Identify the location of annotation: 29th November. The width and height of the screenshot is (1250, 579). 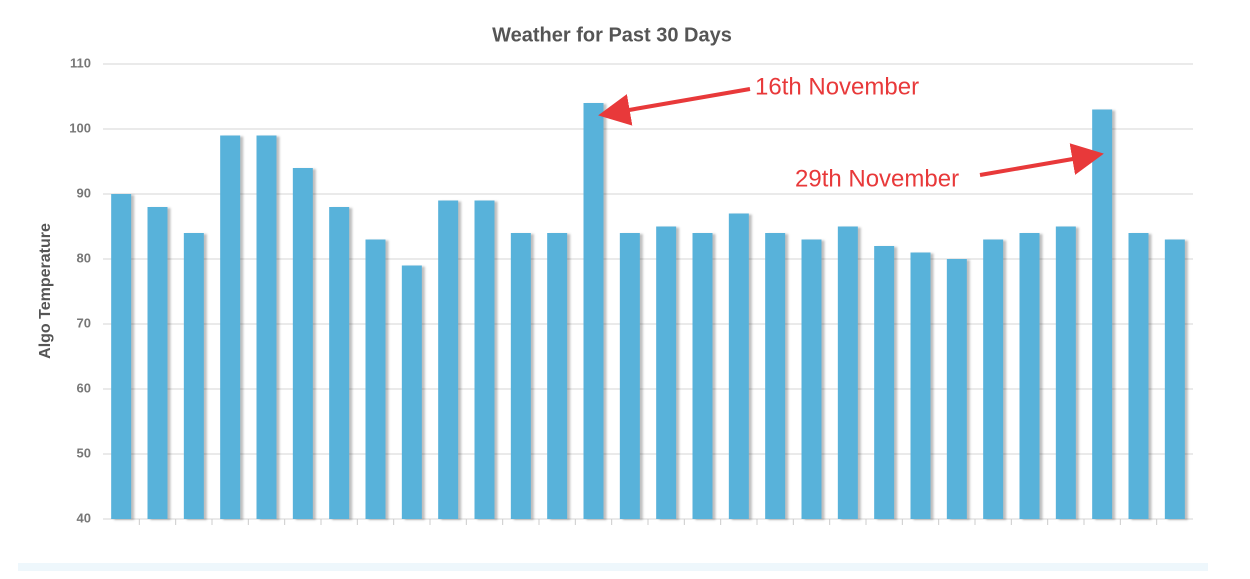
(877, 178).